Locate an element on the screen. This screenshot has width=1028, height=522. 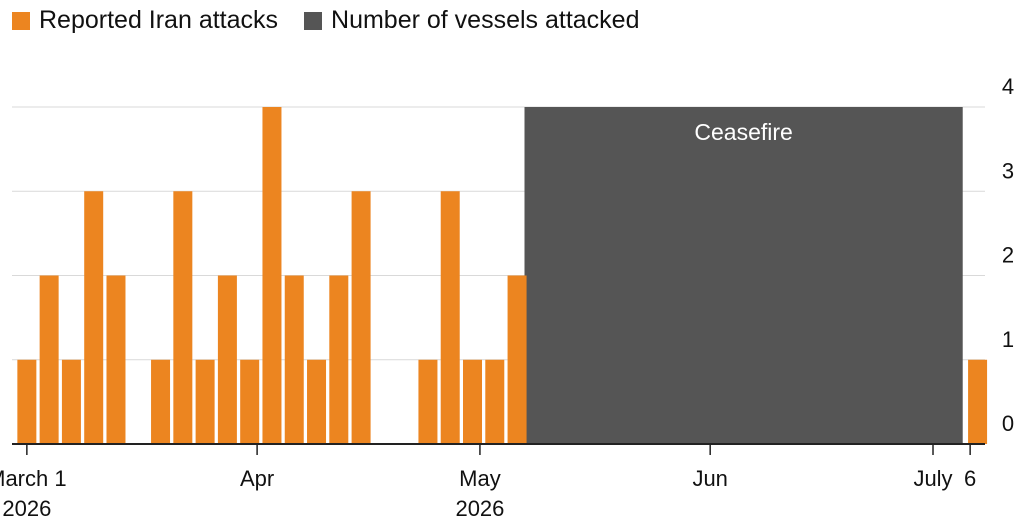
x-tick-label: March 1 is located at coordinates (33, 478).